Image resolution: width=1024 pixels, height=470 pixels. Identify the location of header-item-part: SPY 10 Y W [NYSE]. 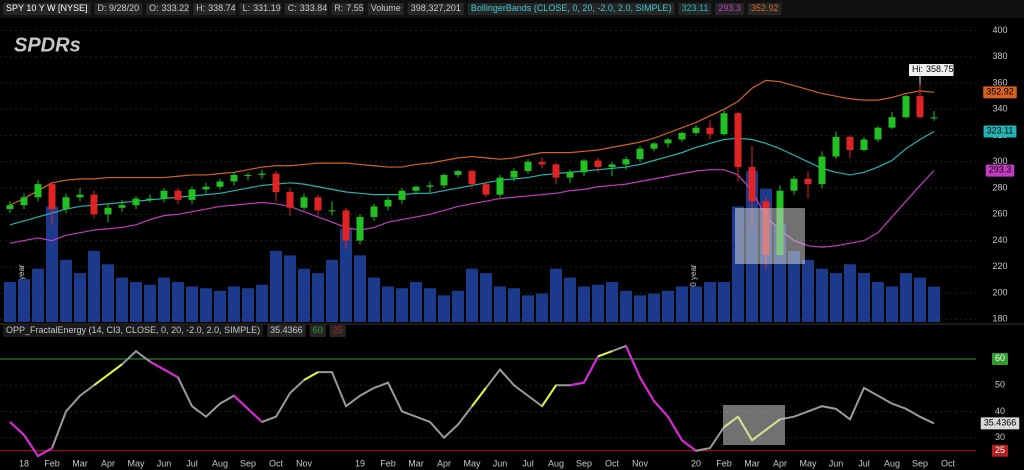
(47, 8).